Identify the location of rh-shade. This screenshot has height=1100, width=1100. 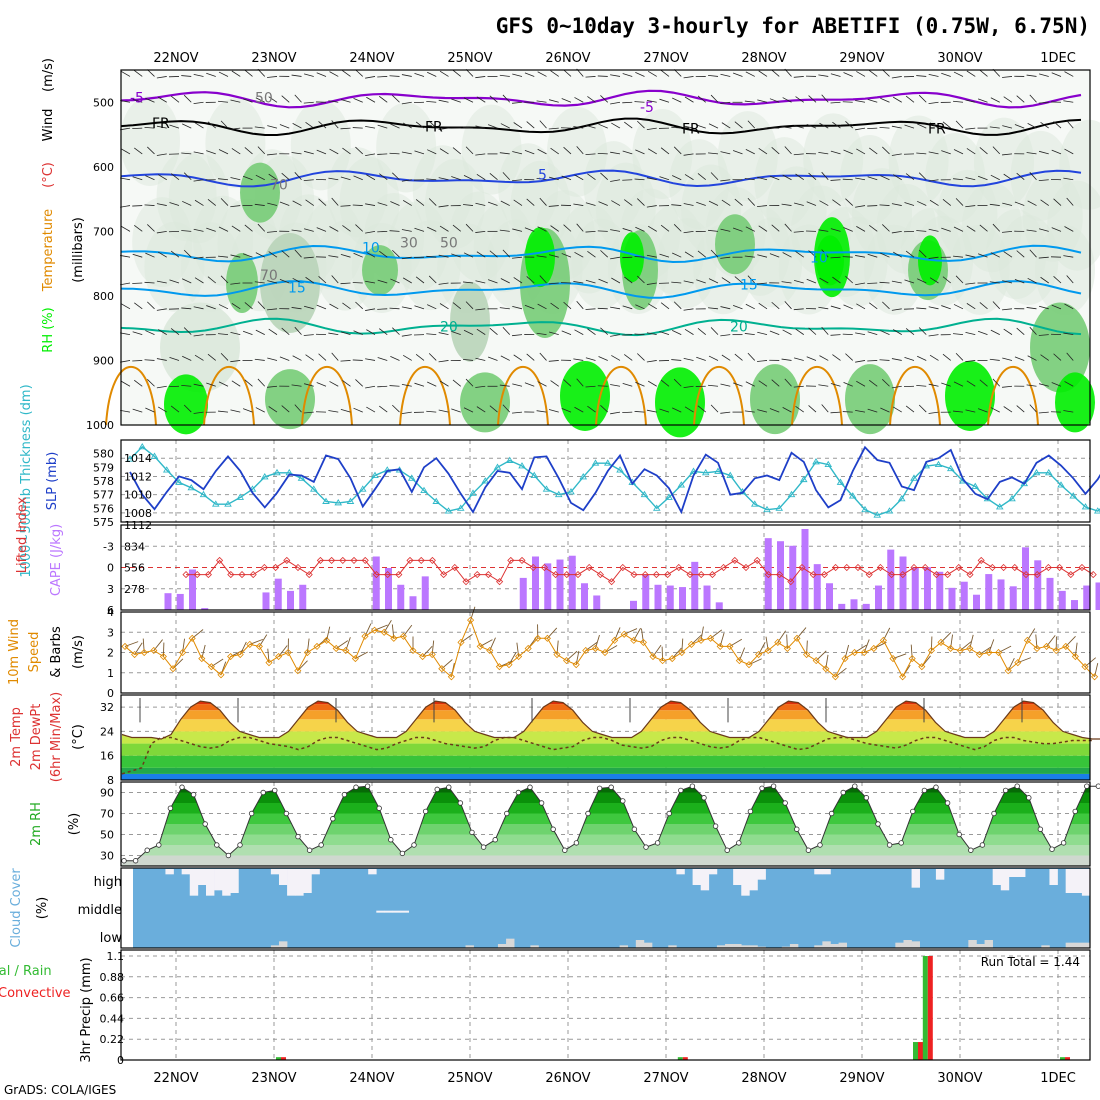
(970, 395).